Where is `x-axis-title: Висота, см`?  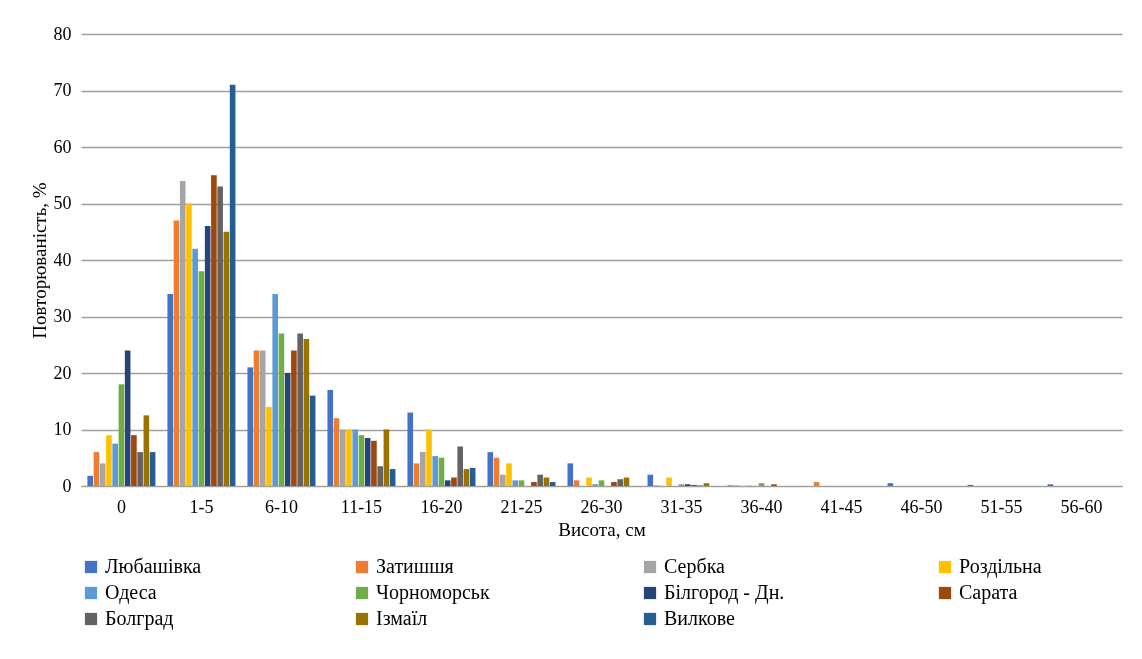
x-axis-title: Висота, см is located at coordinates (602, 529).